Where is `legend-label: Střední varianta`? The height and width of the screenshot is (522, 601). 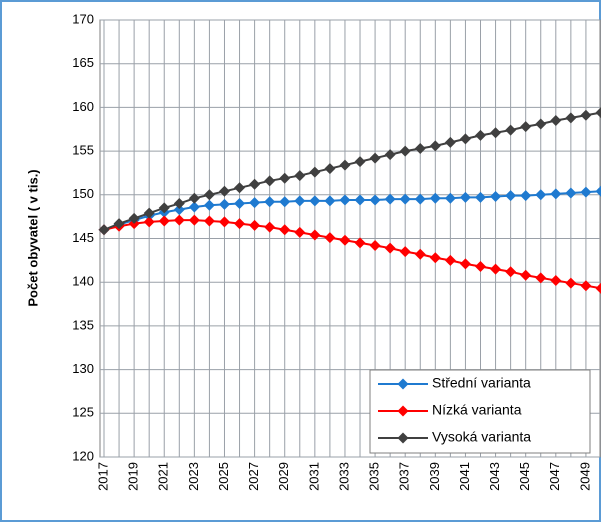
legend-label: Střední varianta is located at coordinates (481, 383).